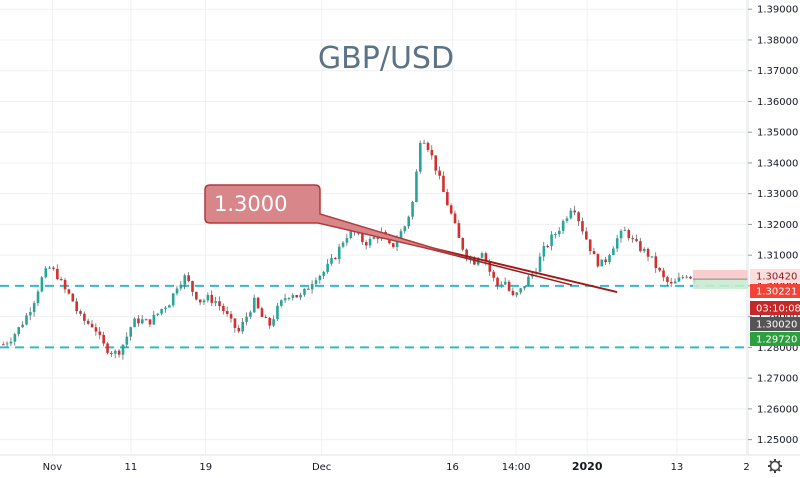 Image resolution: width=800 pixels, height=478 pixels. I want to click on y-tick-label: 1.28000, so click(777, 348).